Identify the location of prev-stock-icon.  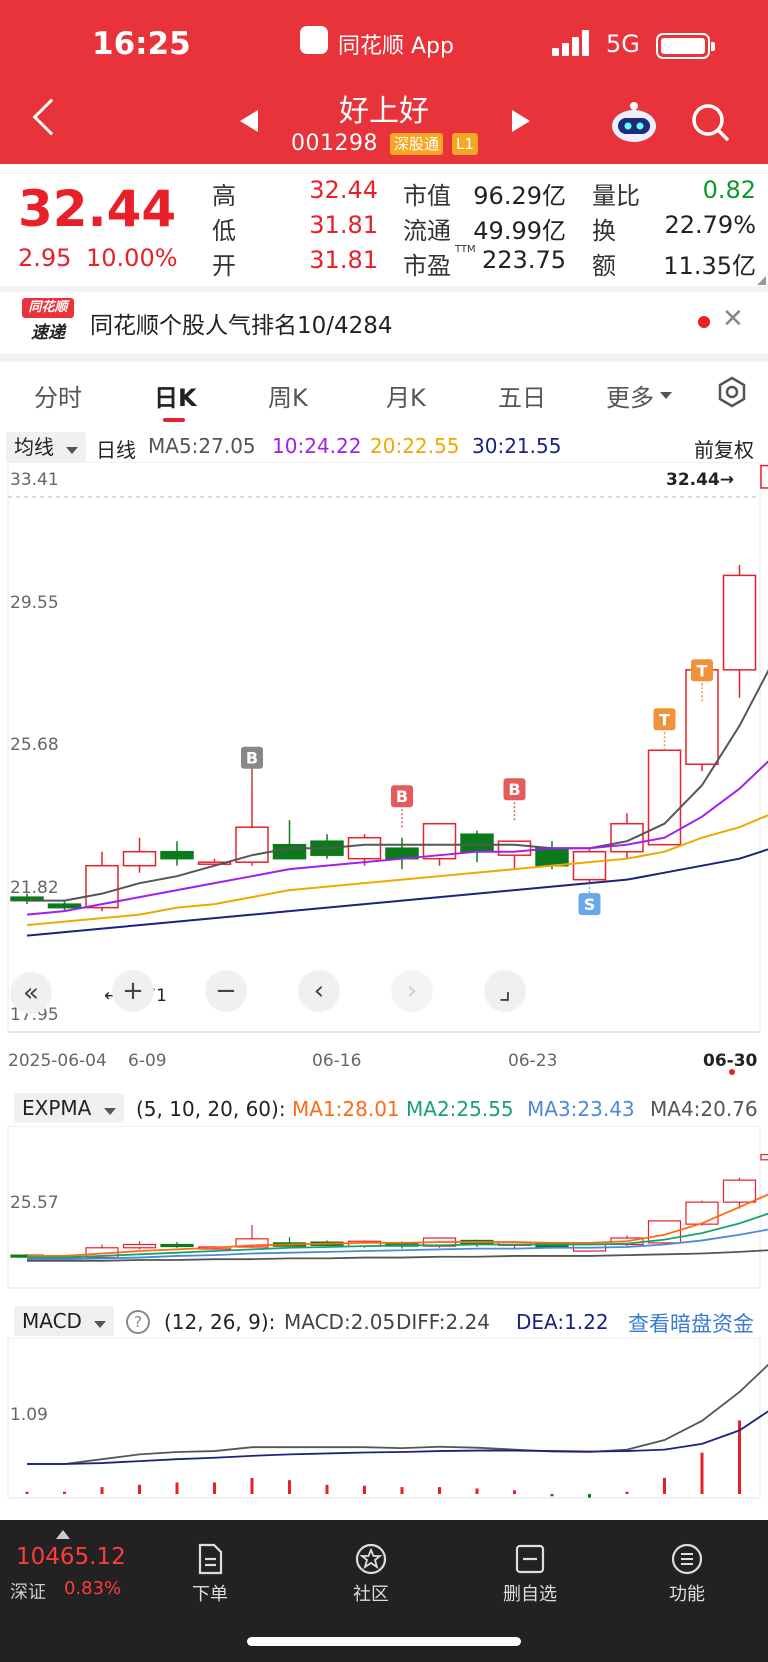
(249, 121).